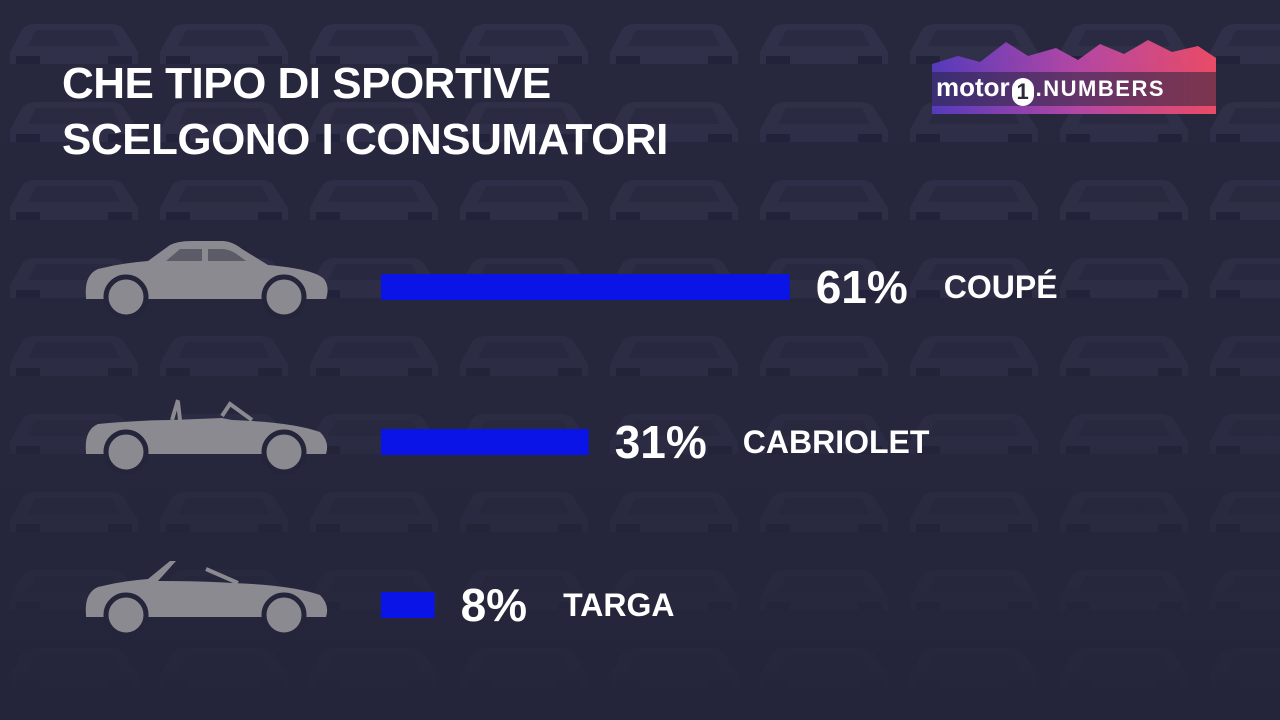 The width and height of the screenshot is (1280, 720). I want to click on logo-mountain-graphic, so click(1074, 77).